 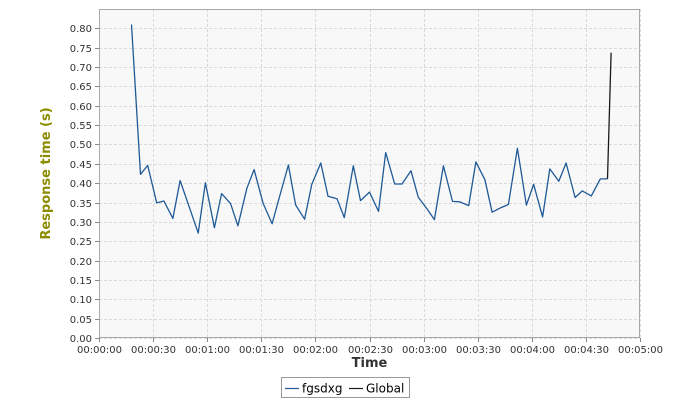 What do you see at coordinates (81, 87) in the screenshot?
I see `y-tick-label: 0.65` at bounding box center [81, 87].